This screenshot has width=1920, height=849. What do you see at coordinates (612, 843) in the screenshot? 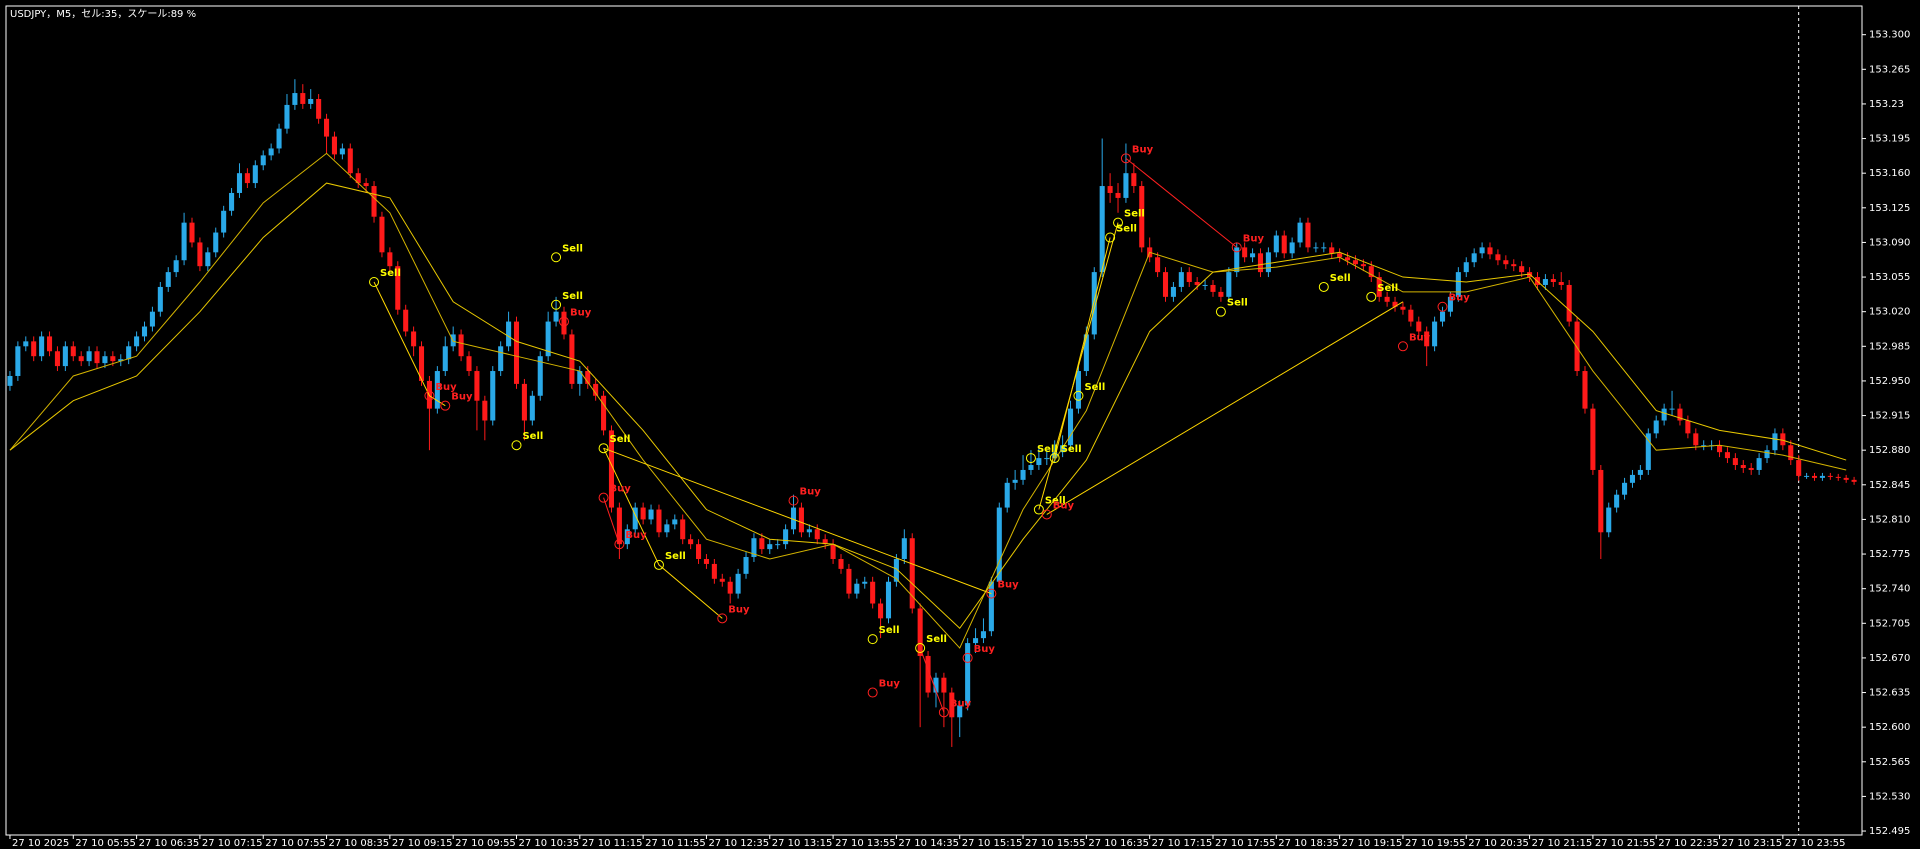
I see `x-tick-label: 27 10 11:15` at bounding box center [612, 843].